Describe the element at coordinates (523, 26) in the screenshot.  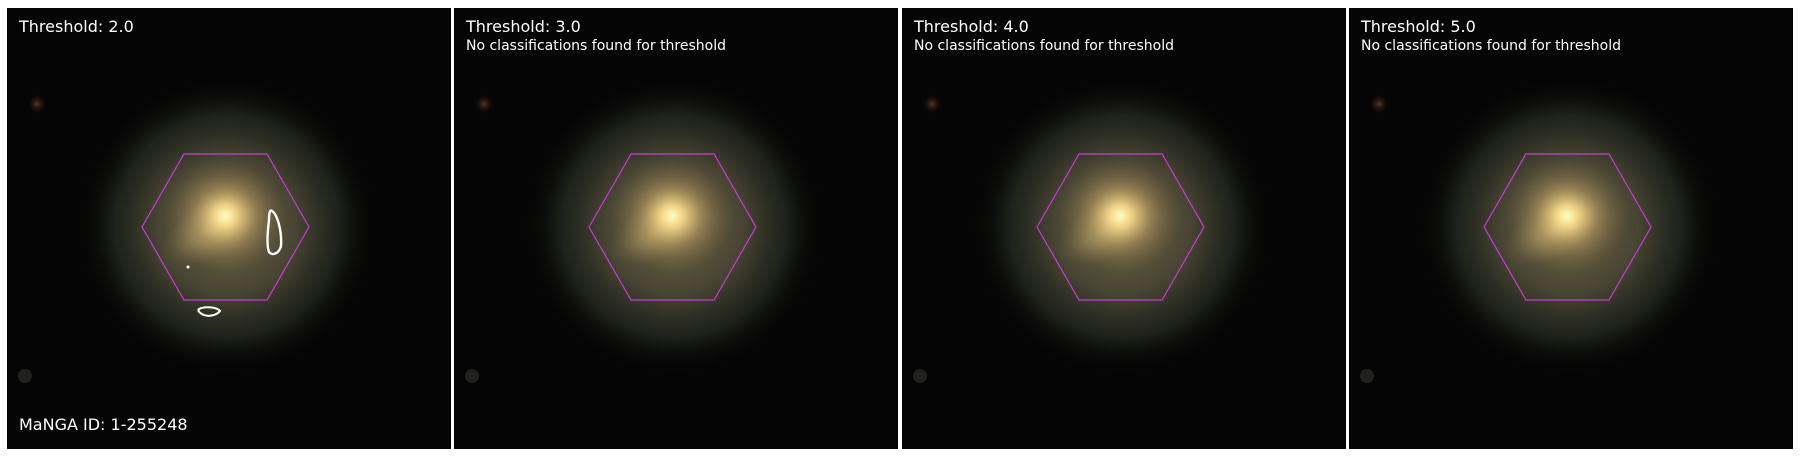
I see `threshold-label: Threshold: 3.0` at that location.